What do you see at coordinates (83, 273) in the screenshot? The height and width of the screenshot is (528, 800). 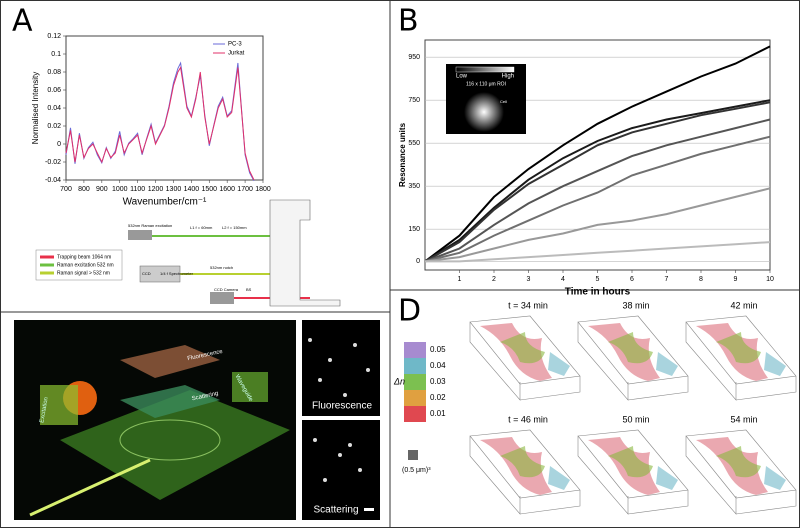 I see `legend-label: Raman signal > 532 nm` at bounding box center [83, 273].